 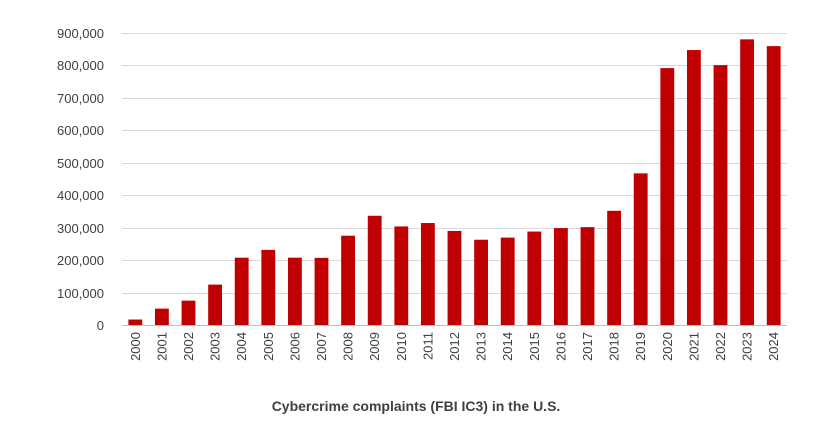 What do you see at coordinates (80, 98) in the screenshot?
I see `y-tick-label: 700,000` at bounding box center [80, 98].